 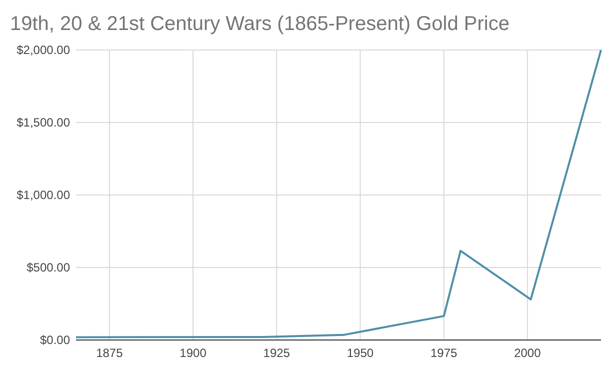 What do you see at coordinates (48, 267) in the screenshot?
I see `y-tick-label: $500.00` at bounding box center [48, 267].